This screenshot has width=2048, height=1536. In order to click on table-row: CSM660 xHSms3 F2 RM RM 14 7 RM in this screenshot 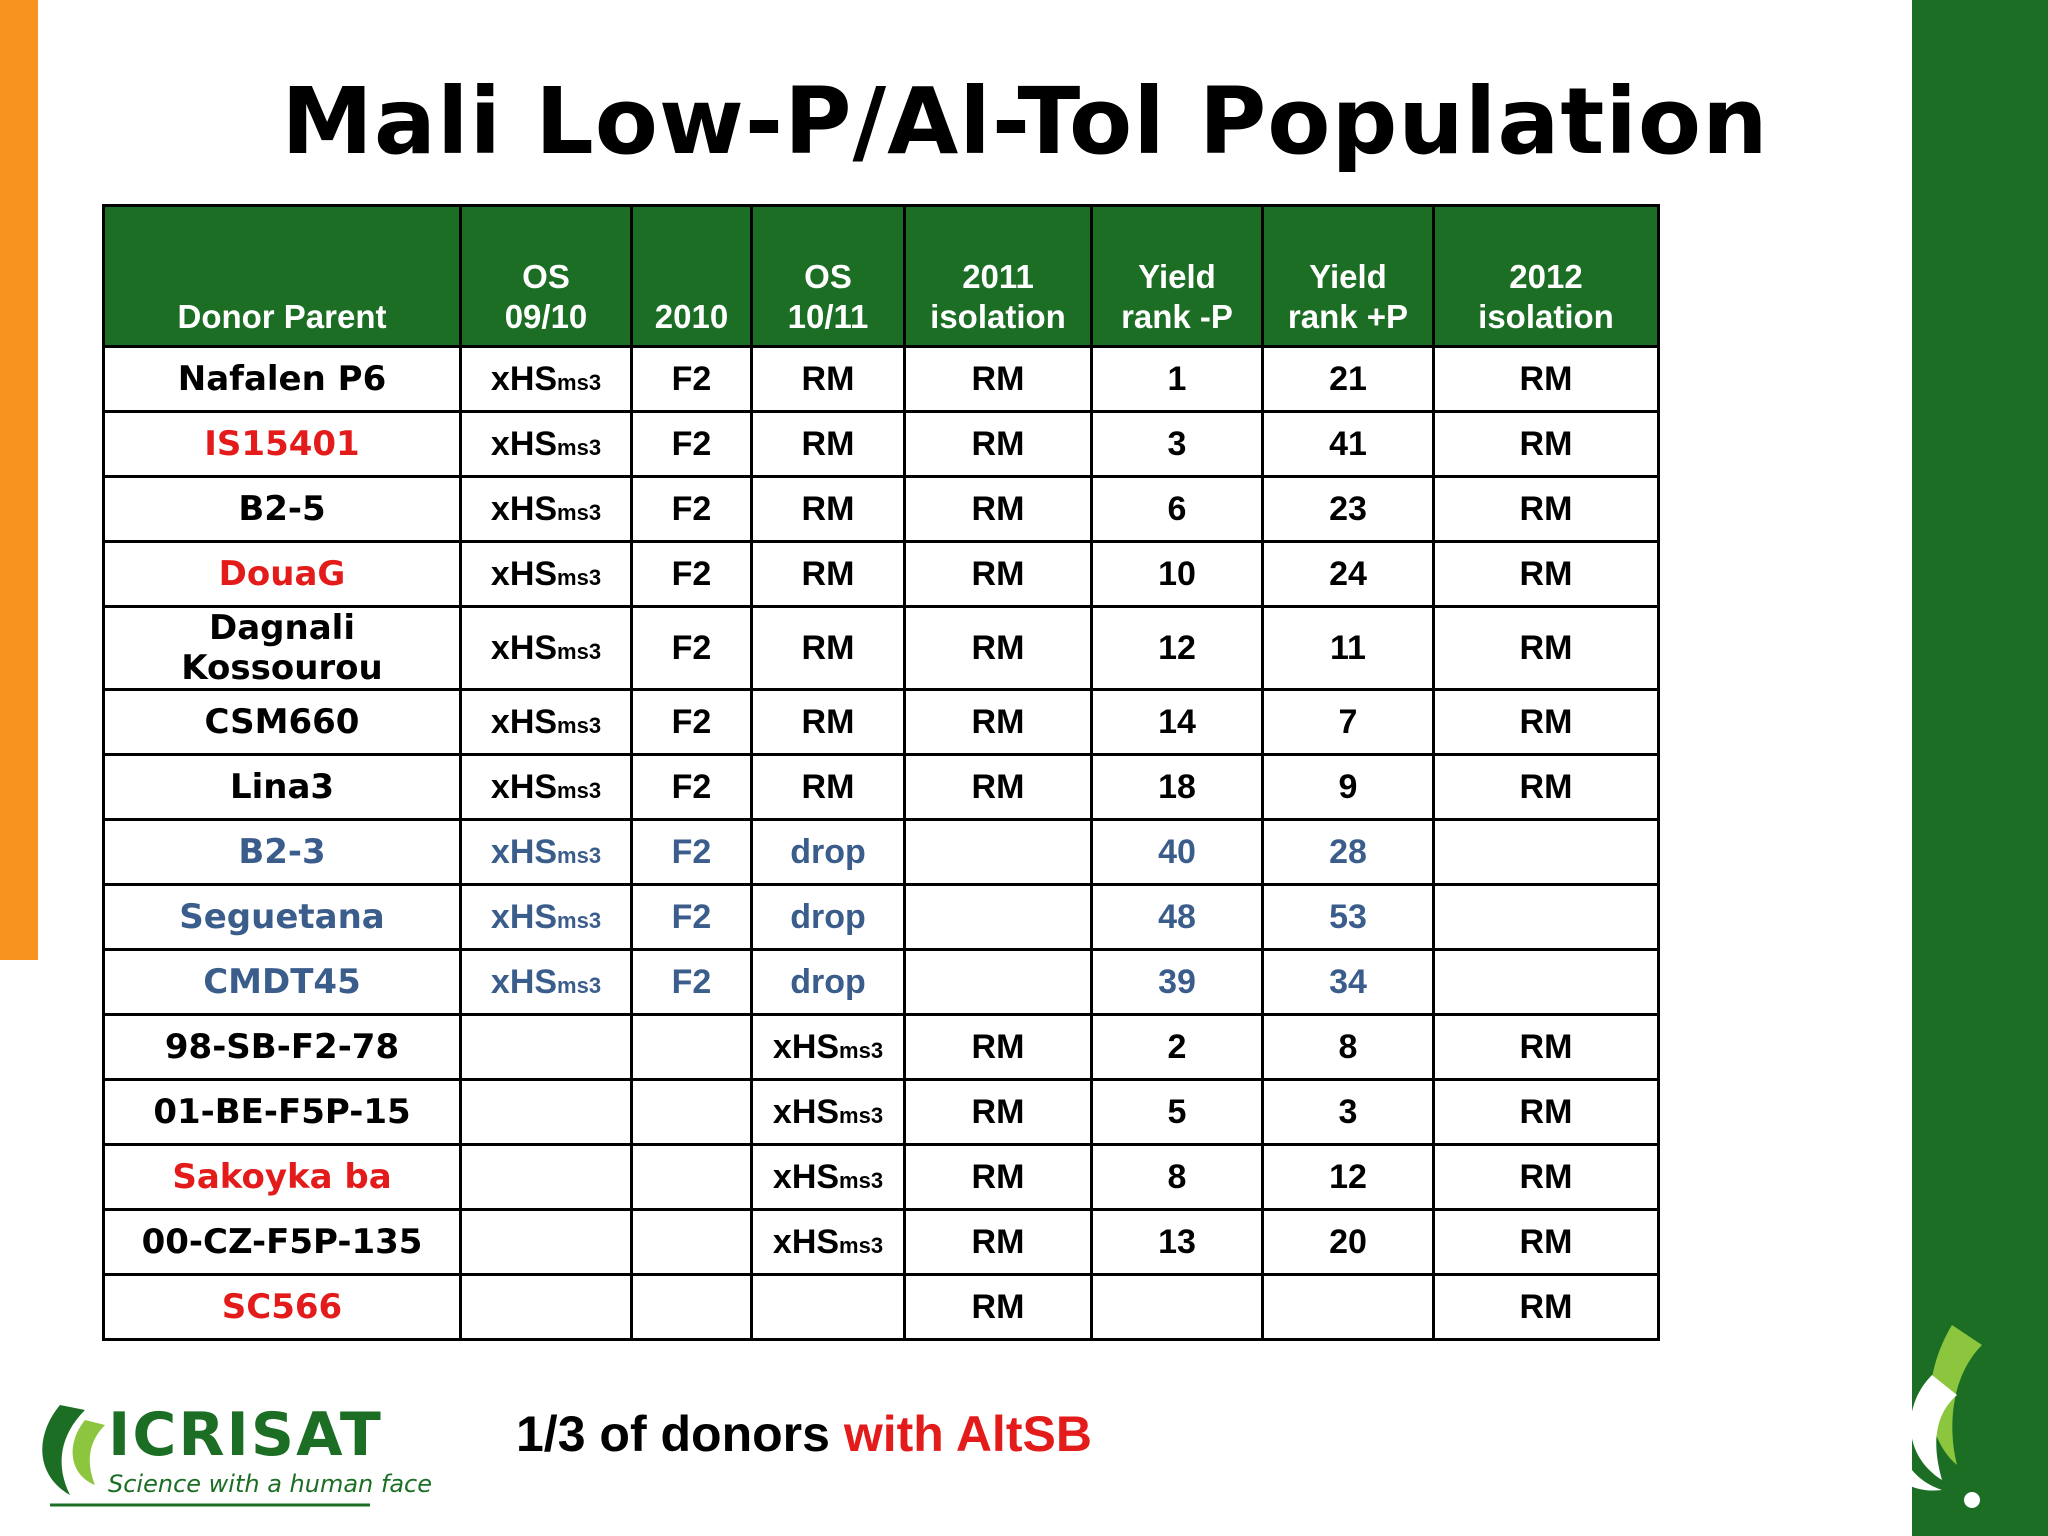, I will do `click(881, 722)`.